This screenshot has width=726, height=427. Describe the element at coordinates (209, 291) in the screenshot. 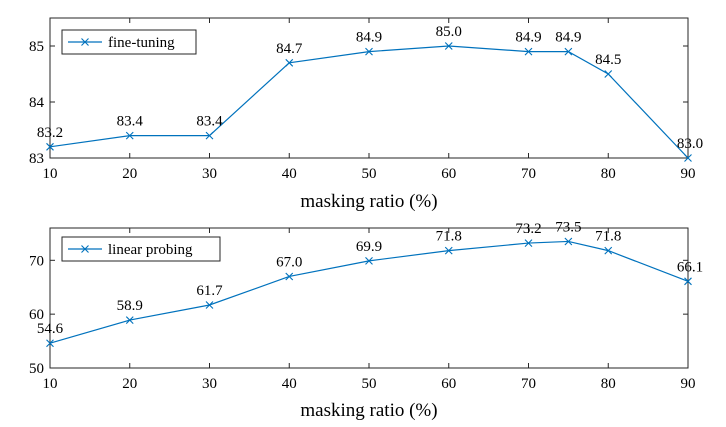

I see `data-label: 61.7` at that location.